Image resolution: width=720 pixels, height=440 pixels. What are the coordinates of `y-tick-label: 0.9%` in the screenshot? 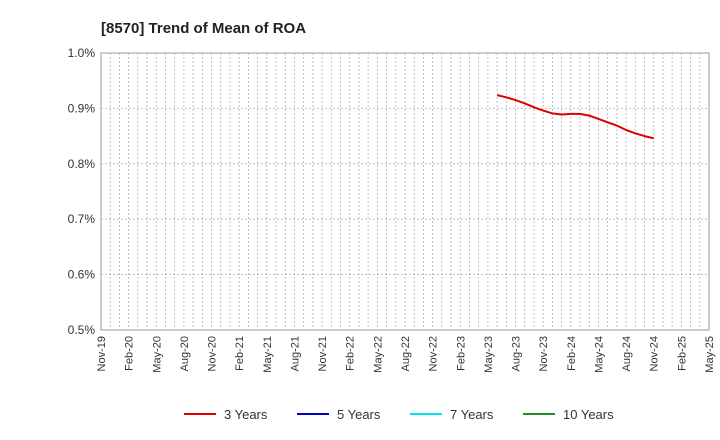 It's located at (82, 108).